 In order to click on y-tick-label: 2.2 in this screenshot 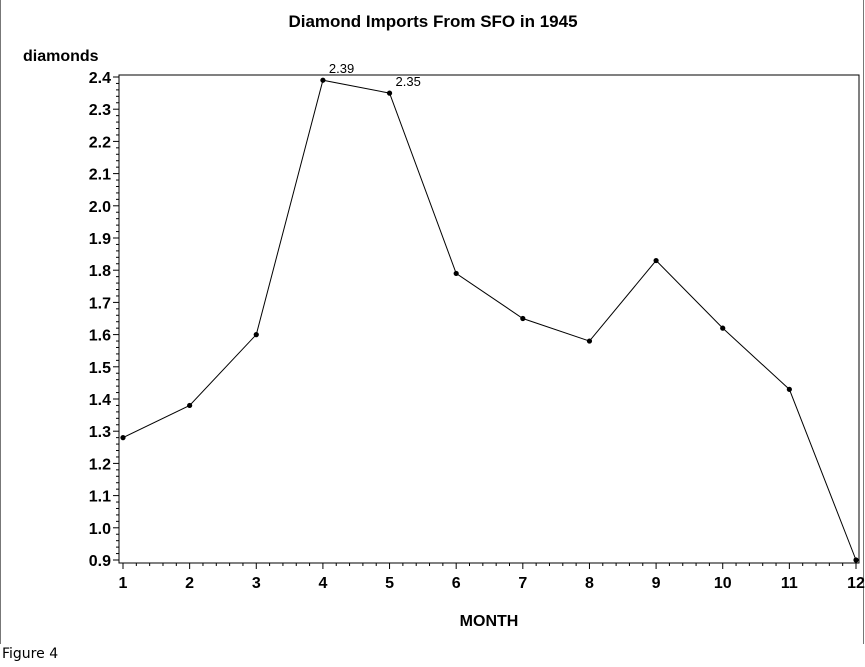, I will do `click(100, 142)`.